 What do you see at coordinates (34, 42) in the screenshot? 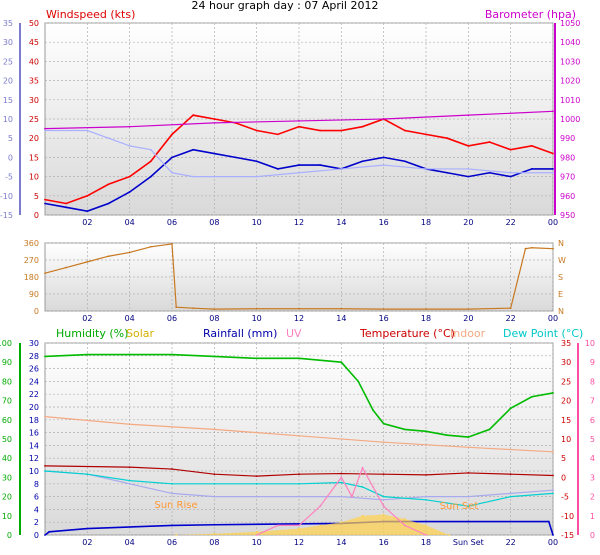
I see `windspeed-tick-label: 45` at bounding box center [34, 42].